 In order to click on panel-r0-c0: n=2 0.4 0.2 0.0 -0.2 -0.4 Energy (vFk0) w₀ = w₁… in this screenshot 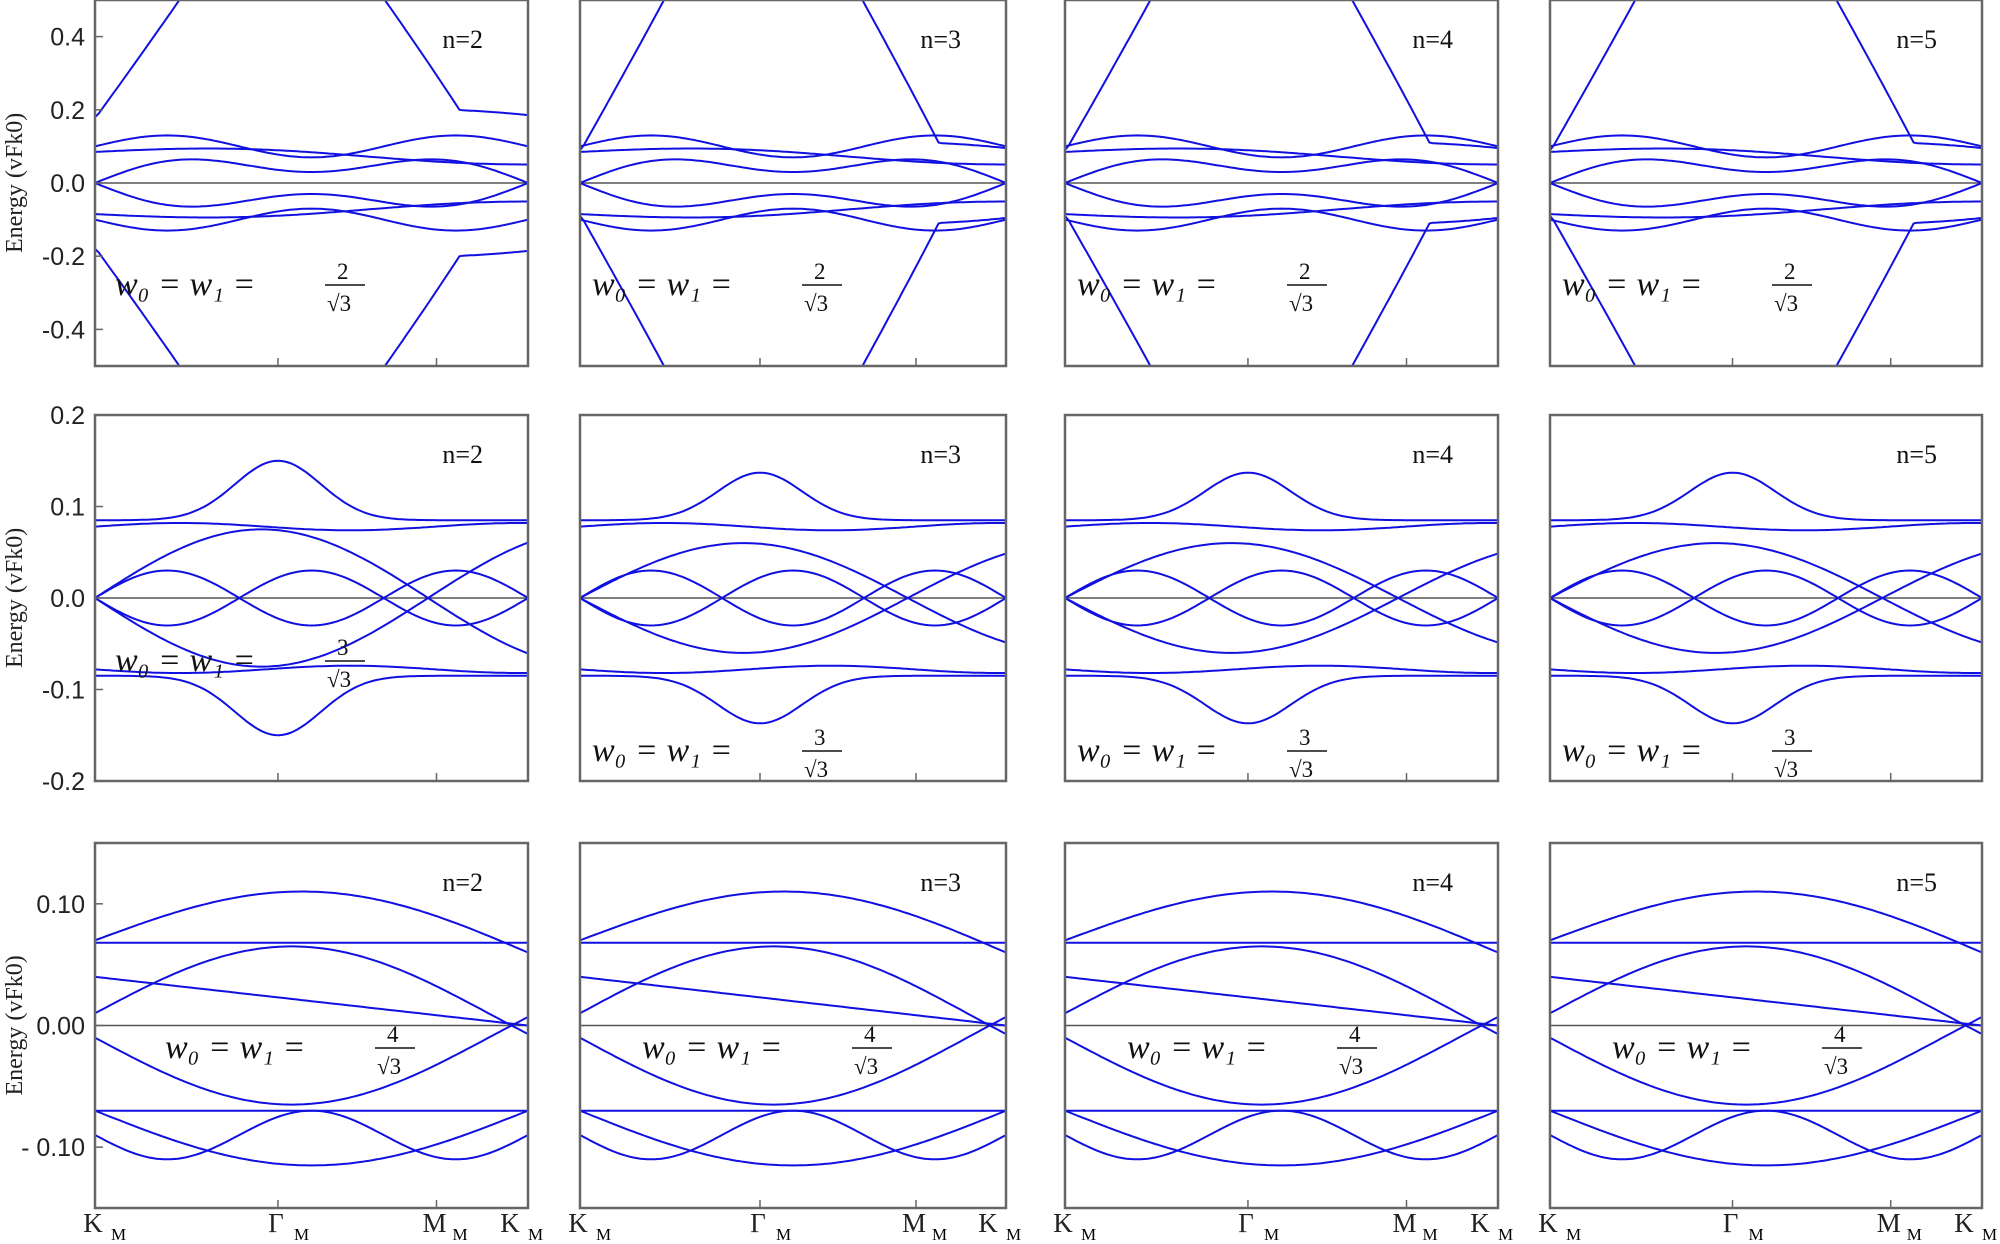, I will do `click(266, 184)`.